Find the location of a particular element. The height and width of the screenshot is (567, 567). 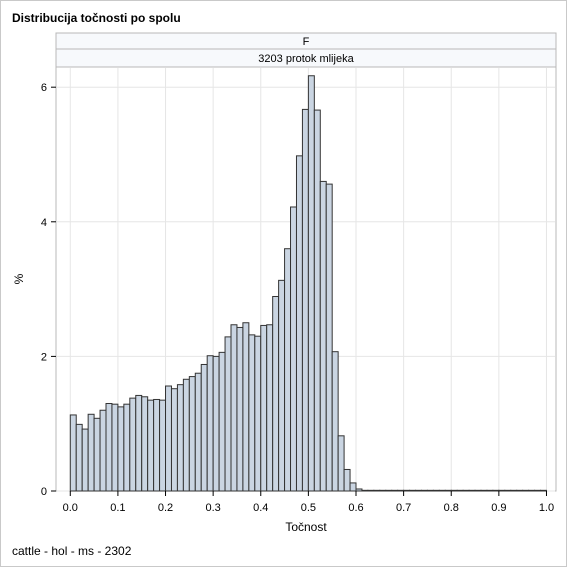

x-tick-label: 0.8 is located at coordinates (451, 508).